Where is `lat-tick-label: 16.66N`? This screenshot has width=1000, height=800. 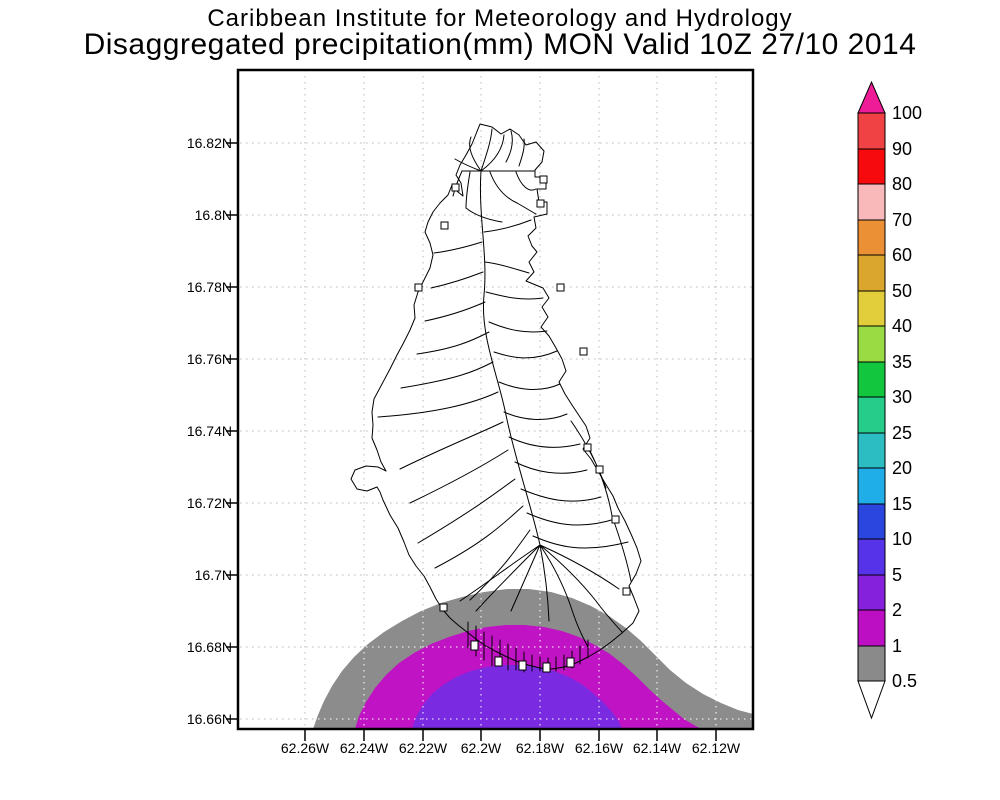
lat-tick-label: 16.66N is located at coordinates (209, 719).